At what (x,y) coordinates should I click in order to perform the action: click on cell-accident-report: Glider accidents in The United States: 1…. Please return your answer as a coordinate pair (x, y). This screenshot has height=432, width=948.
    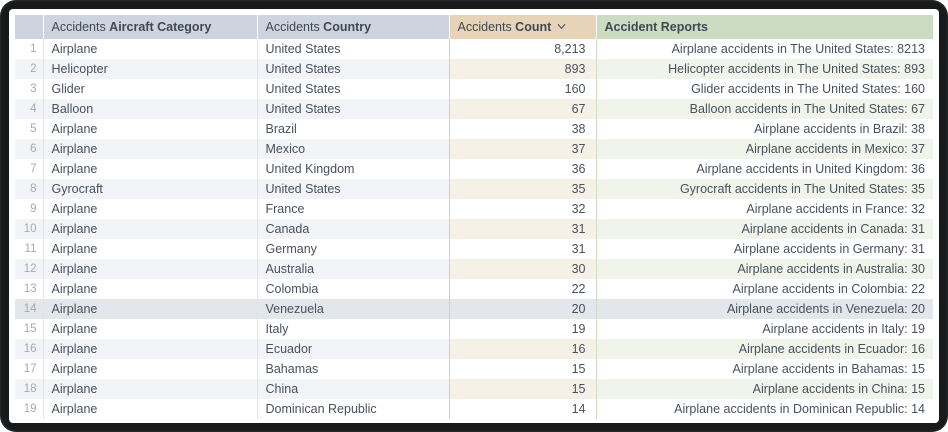
    Looking at the image, I should click on (764, 89).